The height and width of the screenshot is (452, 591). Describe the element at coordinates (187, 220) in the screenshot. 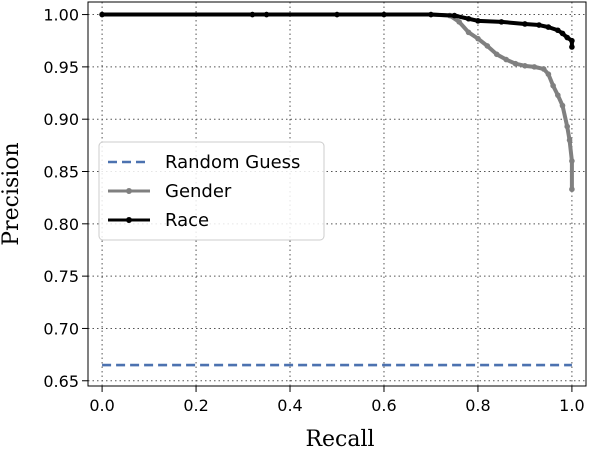

I see `legend-label-race: Race` at that location.